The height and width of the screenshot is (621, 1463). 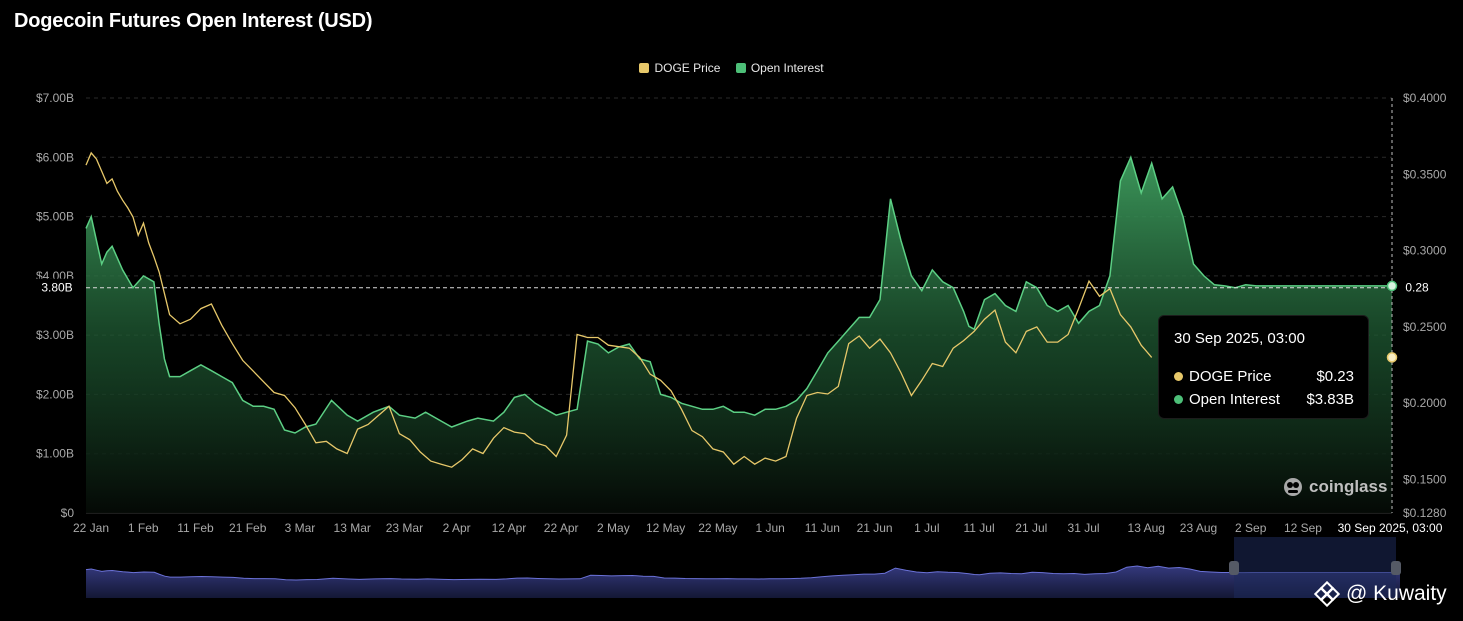 I want to click on tooltip-title: 30 Sep 2025, 03:00, so click(x=1239, y=338).